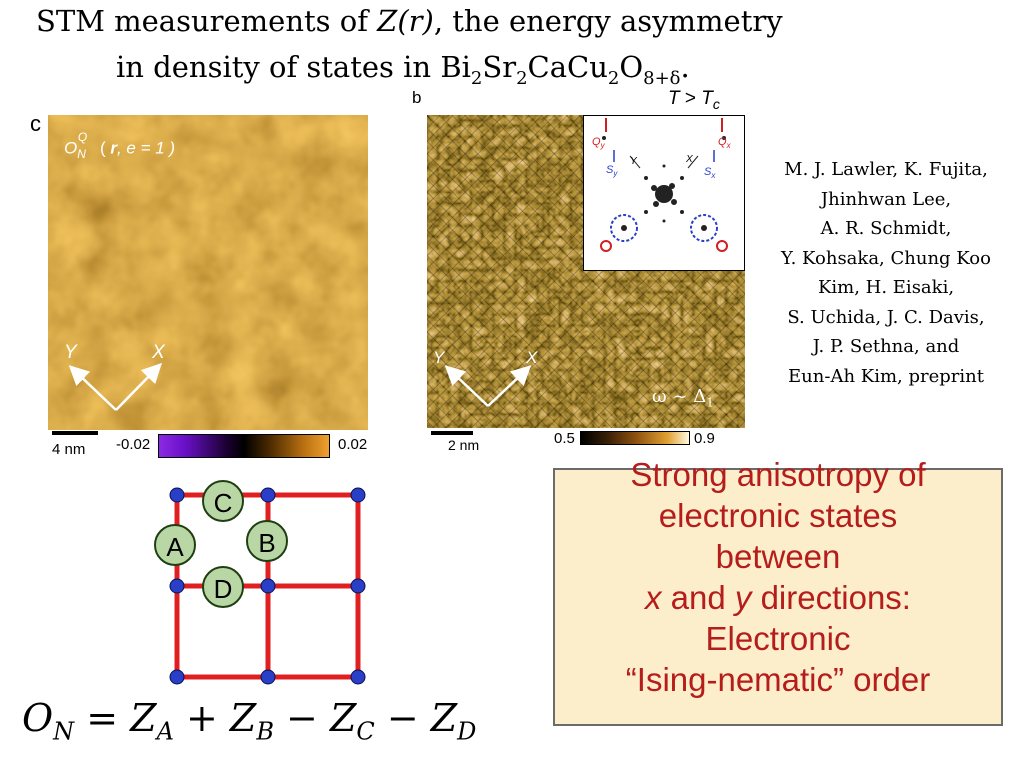  Describe the element at coordinates (694, 100) in the screenshot. I see `panel-b-temperature: T > Tc` at that location.